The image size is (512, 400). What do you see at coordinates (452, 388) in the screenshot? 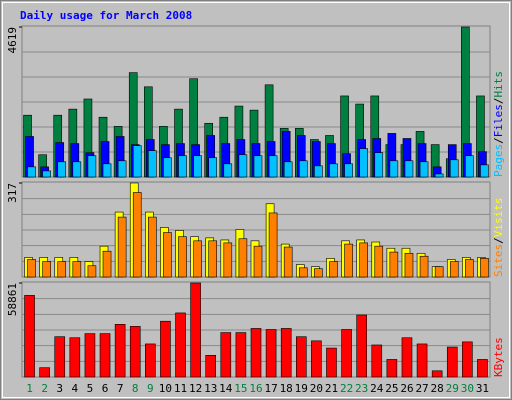
I see `x-tick-label: 29` at bounding box center [452, 388].